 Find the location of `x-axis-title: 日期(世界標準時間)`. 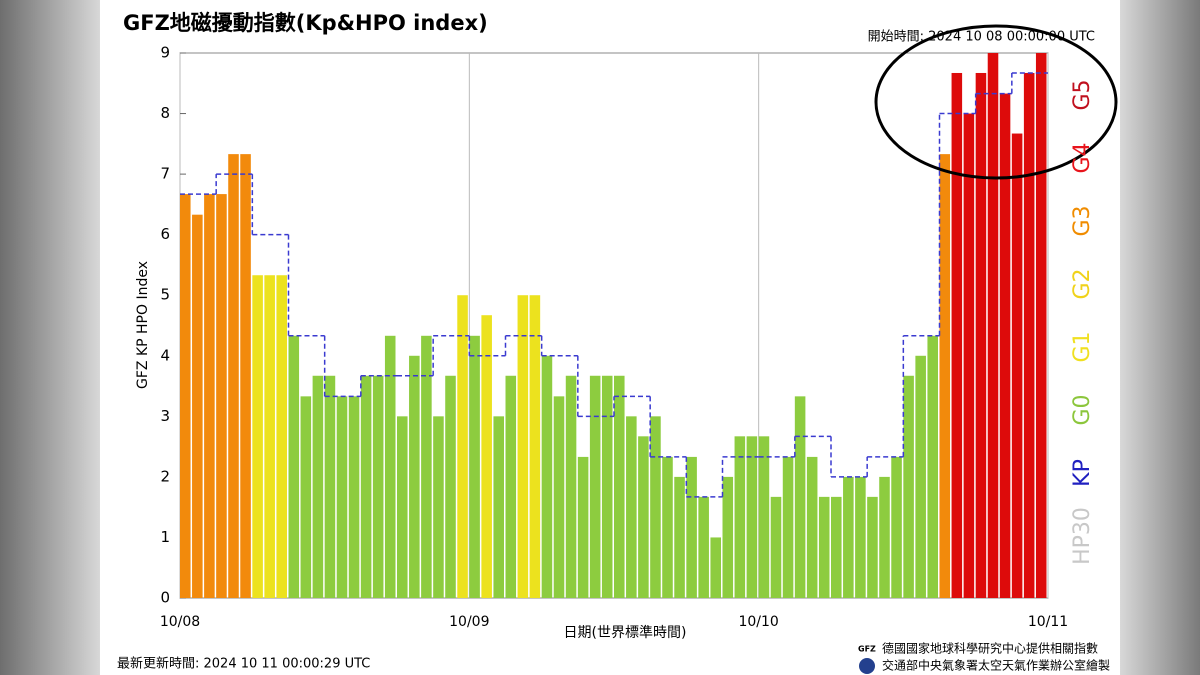

x-axis-title: 日期(世界標準時間) is located at coordinates (625, 633).